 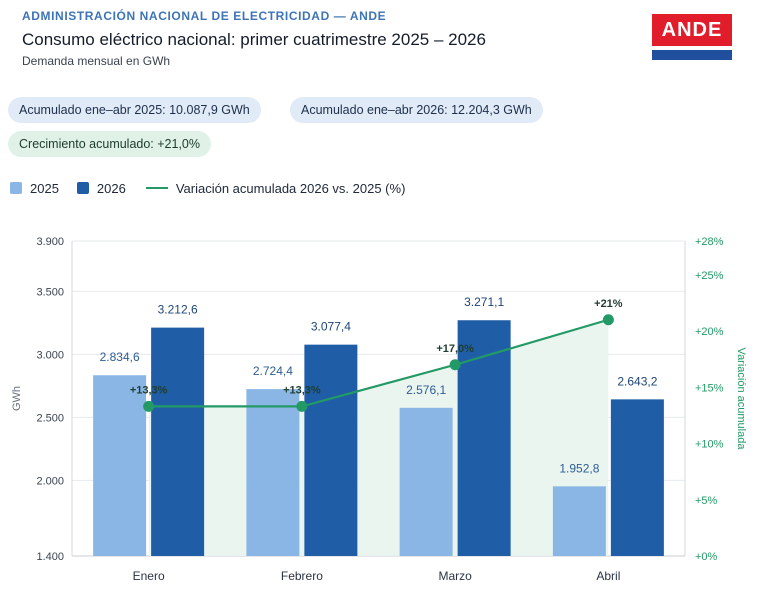 I want to click on legend-label-variation: Variación acumulada 2026 vs. 2025 (%), so click(x=290, y=188).